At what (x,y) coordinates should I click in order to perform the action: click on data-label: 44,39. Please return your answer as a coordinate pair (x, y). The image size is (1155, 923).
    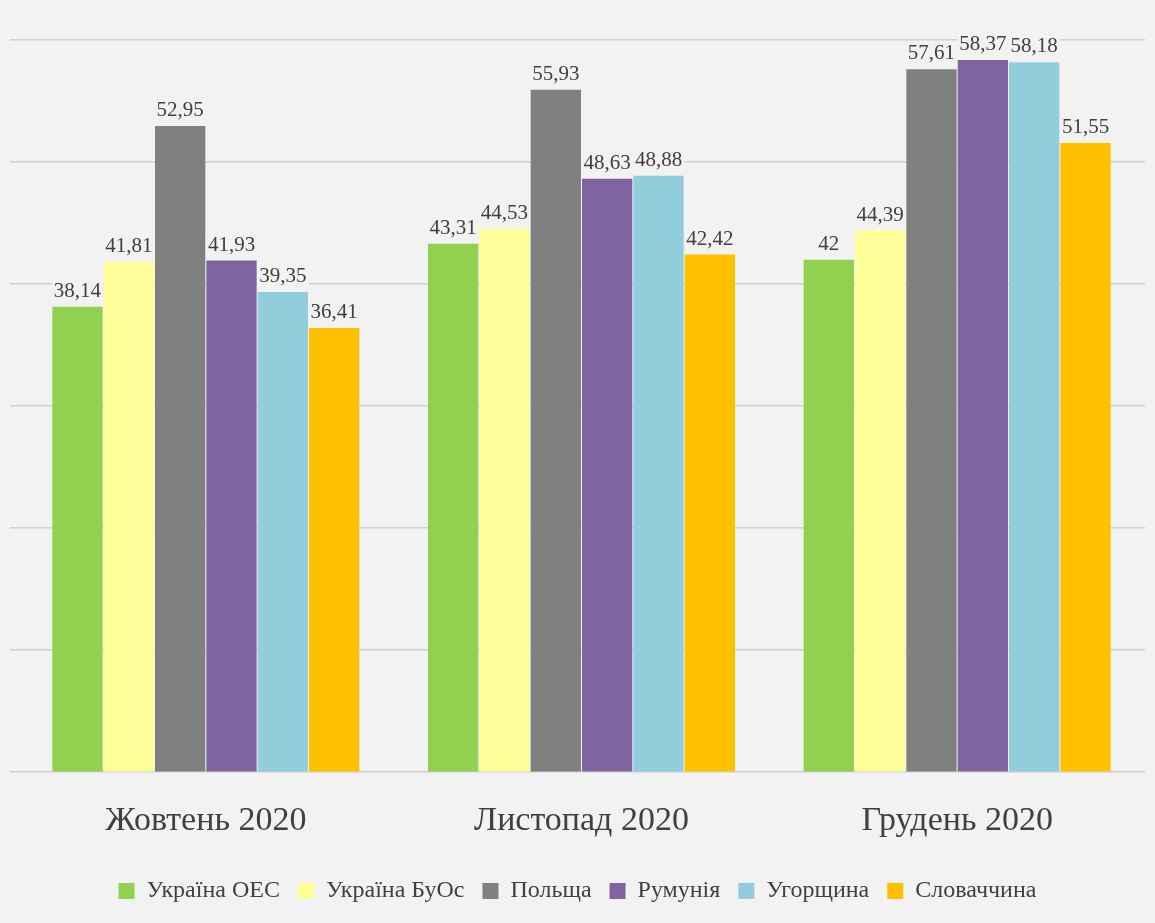
    Looking at the image, I should click on (880, 213).